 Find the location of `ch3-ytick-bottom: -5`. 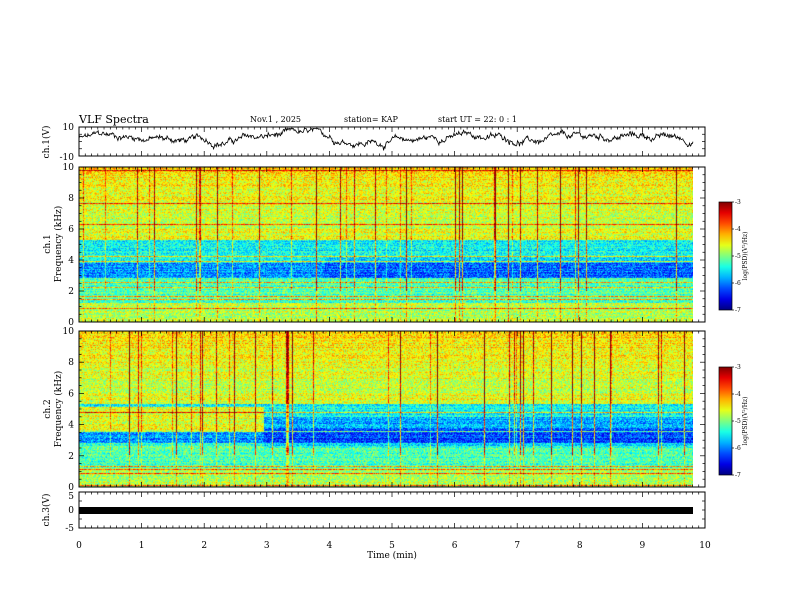

ch3-ytick-bottom: -5 is located at coordinates (69, 529).